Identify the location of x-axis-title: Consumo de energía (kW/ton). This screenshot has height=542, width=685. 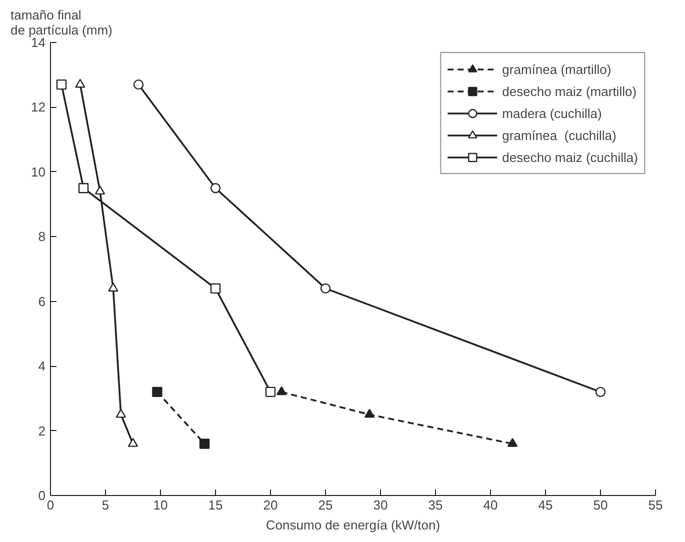
(353, 525).